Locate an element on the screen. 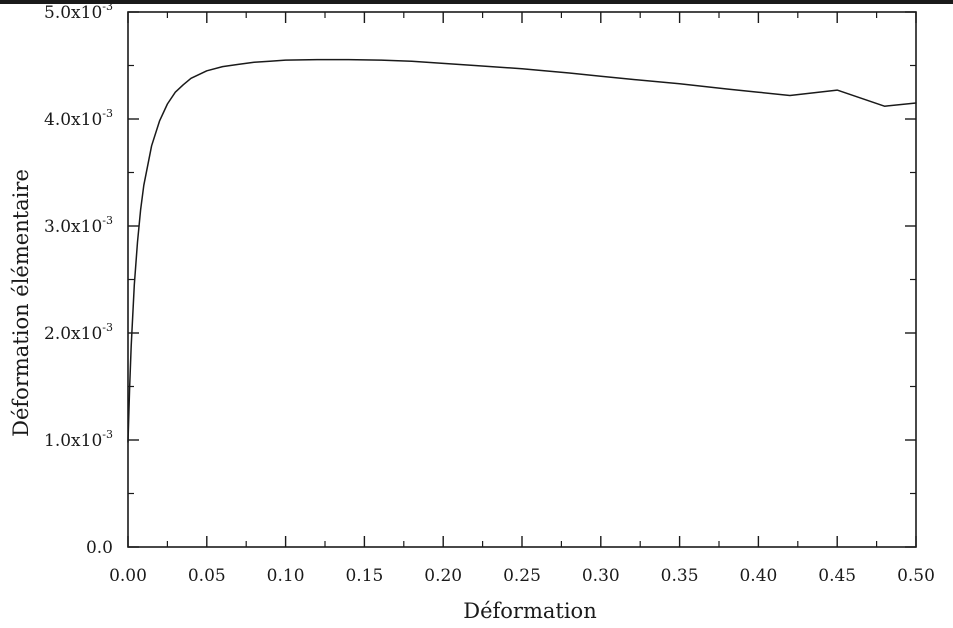  y-tick-label: 4.0x10⁻³ is located at coordinates (78, 118).